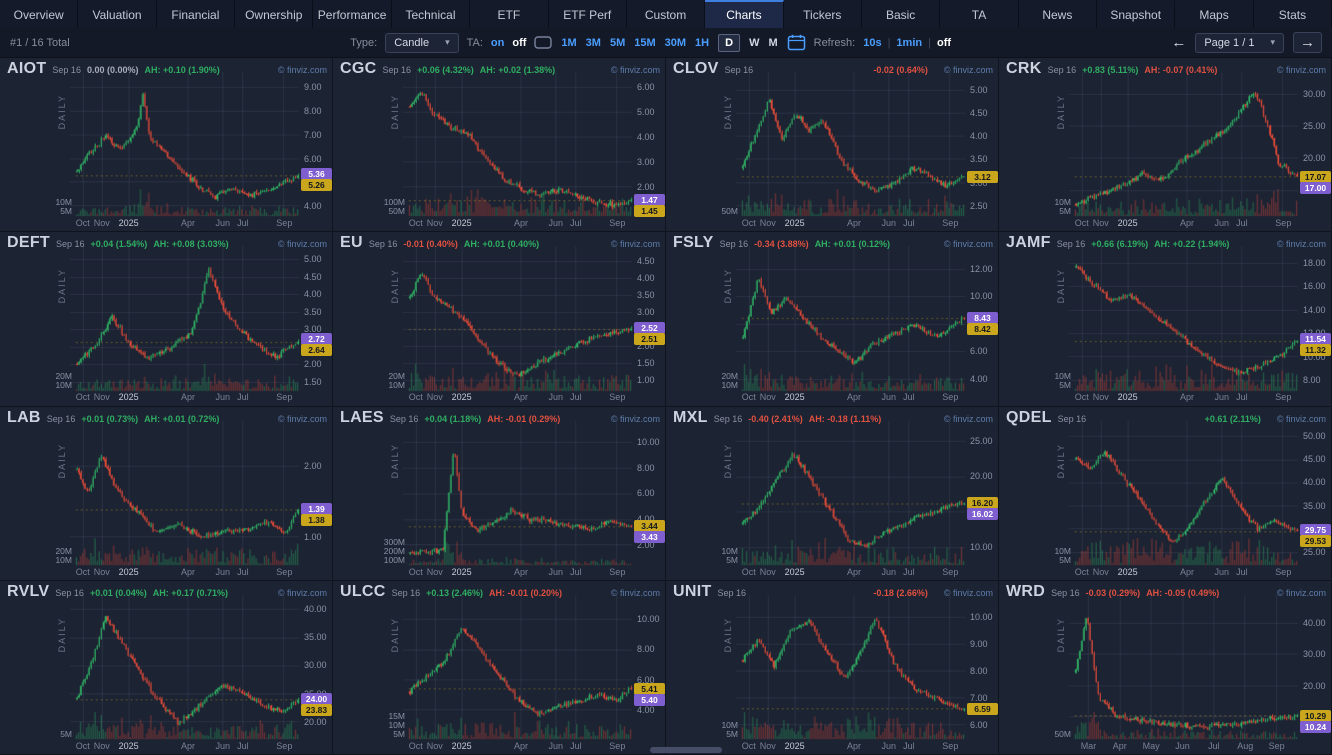 The height and width of the screenshot is (755, 1332). Describe the element at coordinates (593, 42) in the screenshot. I see `timeframe-3m: 3M` at that location.